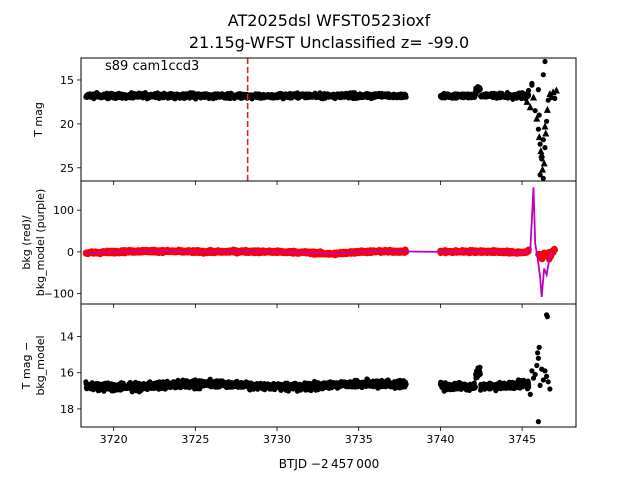  I want to click on x-tick-label: 3740, so click(440, 439).